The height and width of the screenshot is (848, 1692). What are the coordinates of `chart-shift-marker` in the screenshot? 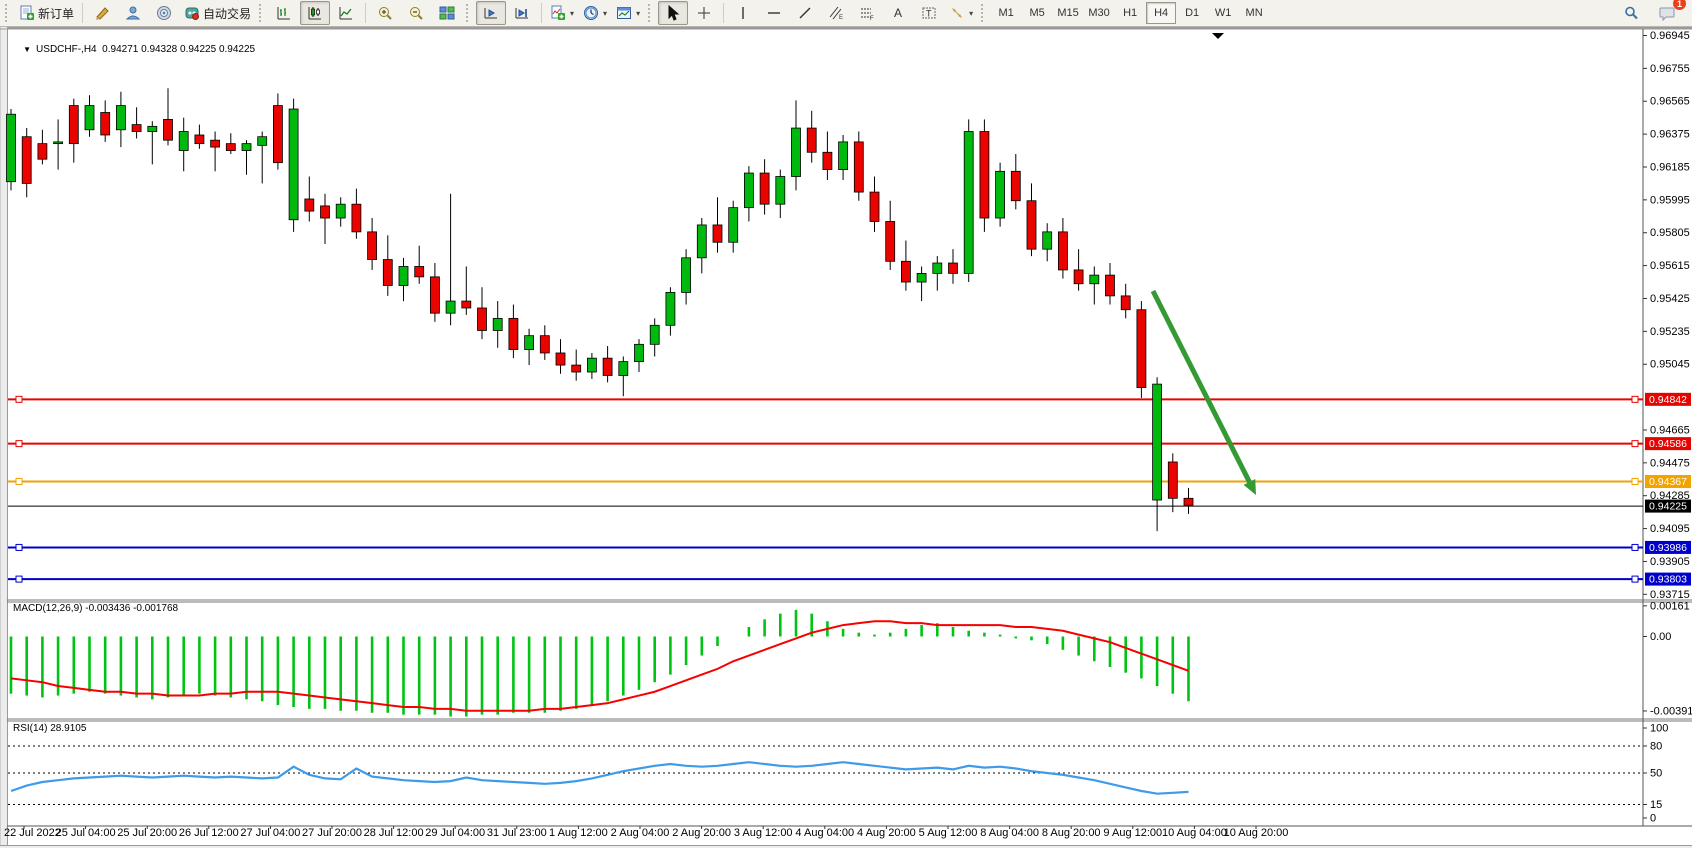 It's located at (1218, 36).